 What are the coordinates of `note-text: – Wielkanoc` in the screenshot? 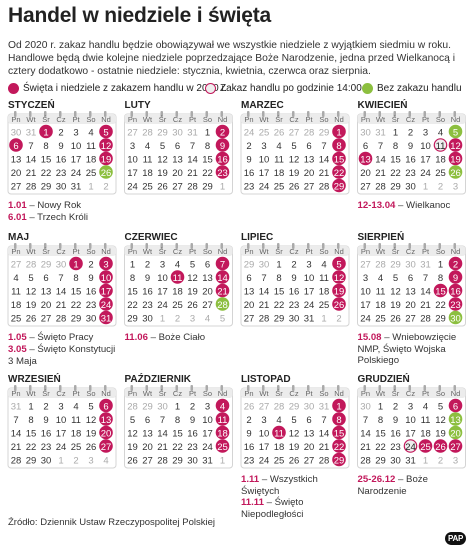 It's located at (424, 205).